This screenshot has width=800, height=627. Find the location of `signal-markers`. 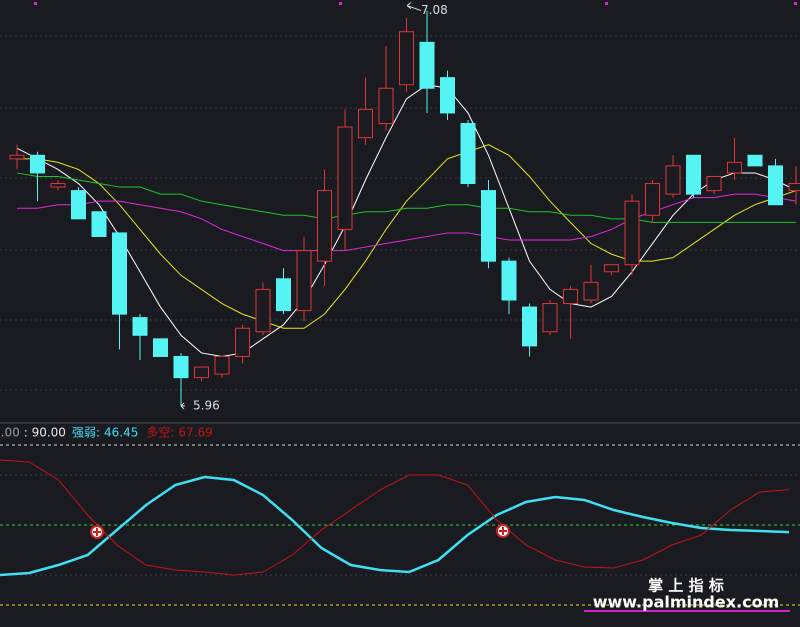

signal-markers is located at coordinates (300, 531).